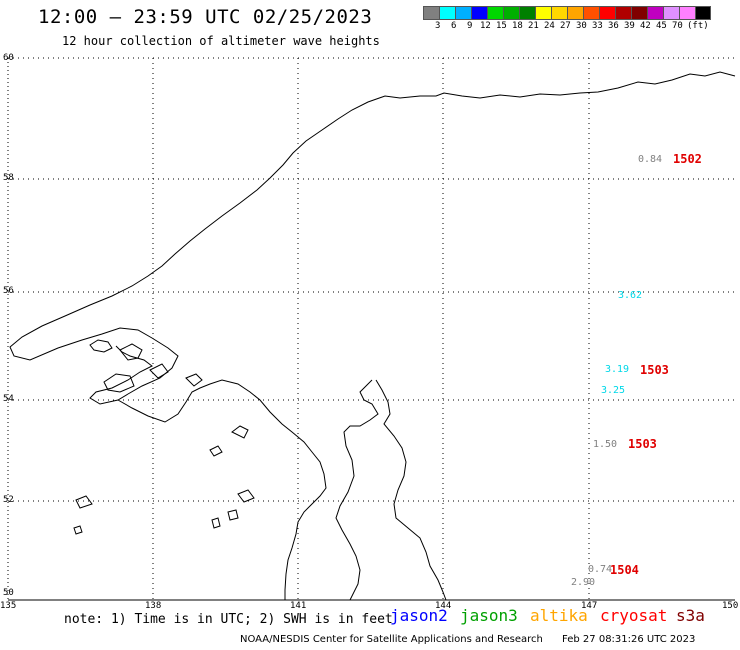 The width and height of the screenshot is (740, 650). I want to click on lon-label-135: 135, so click(8, 606).